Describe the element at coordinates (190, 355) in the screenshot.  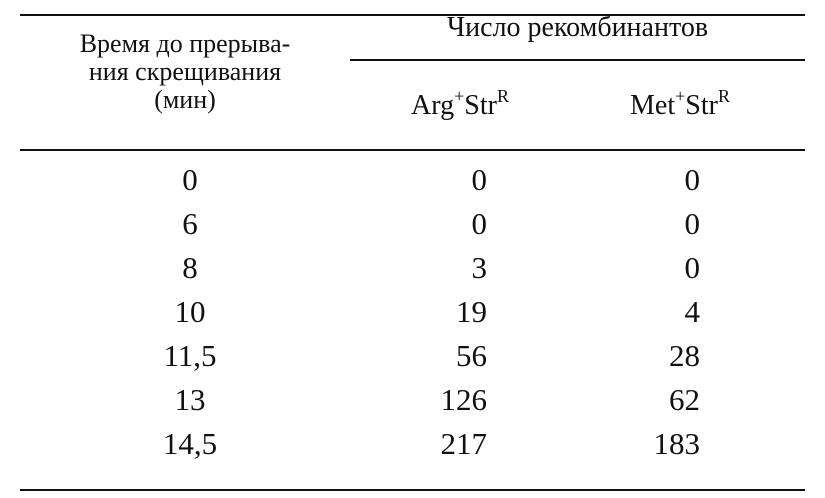
I see `time-cell: 11,5` at that location.